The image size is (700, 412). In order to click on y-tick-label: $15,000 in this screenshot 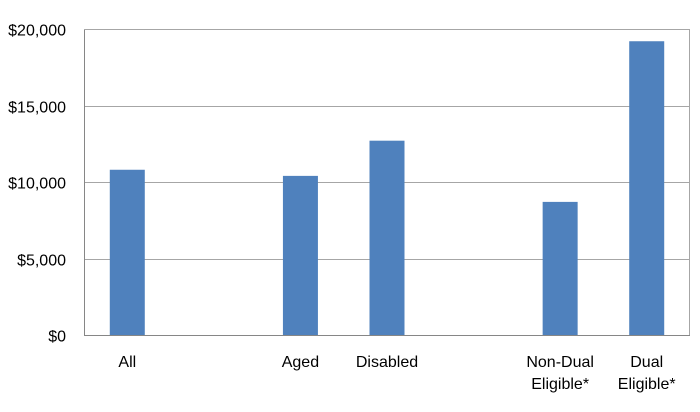, I will do `click(37, 108)`.